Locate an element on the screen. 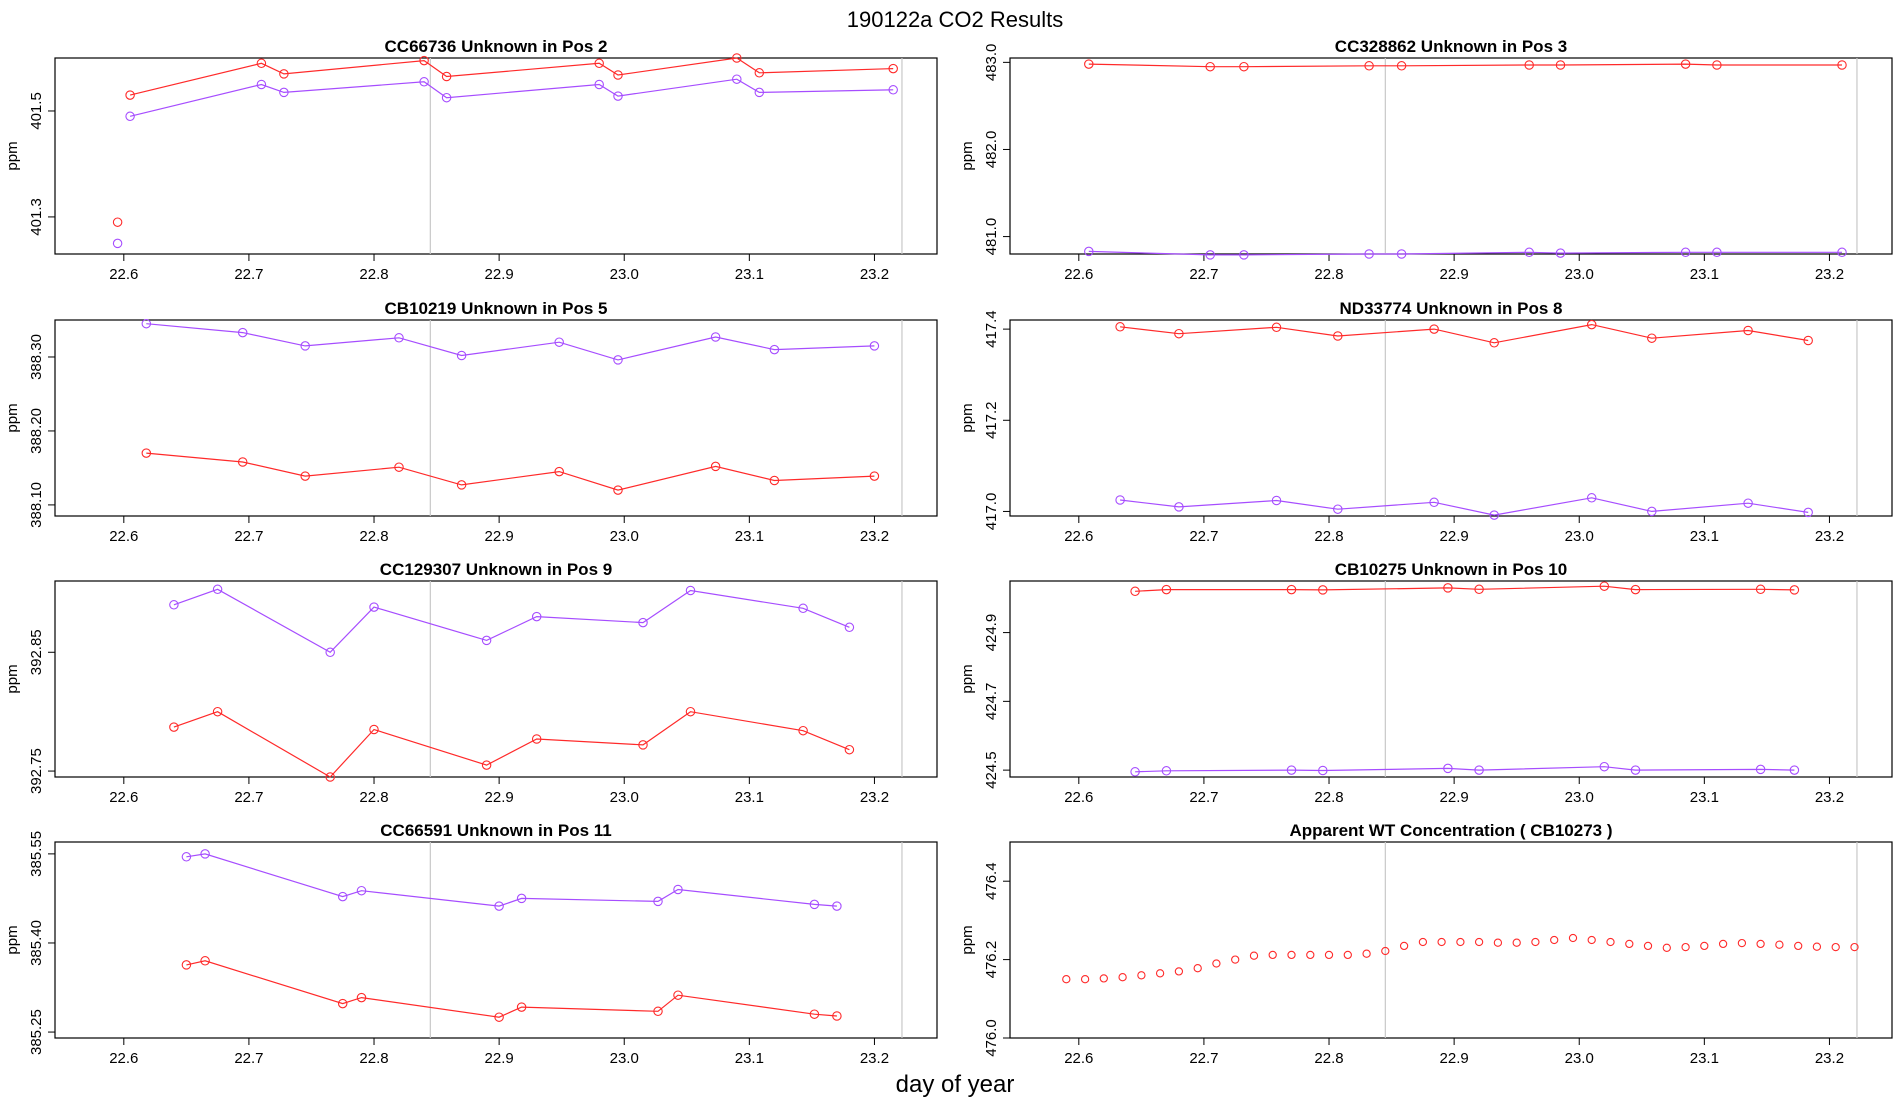 The width and height of the screenshot is (1900, 1105). panel-title: CC129307 Unknown in Pos 9 is located at coordinates (496, 569).